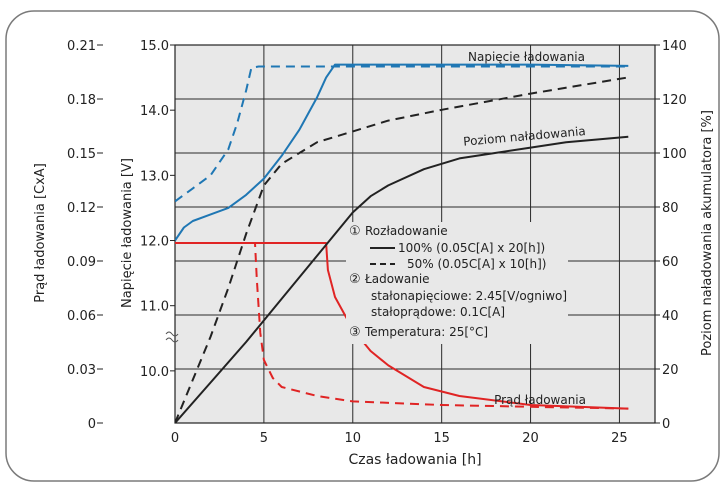  I want to click on right-tick-label: 20, so click(670, 370).